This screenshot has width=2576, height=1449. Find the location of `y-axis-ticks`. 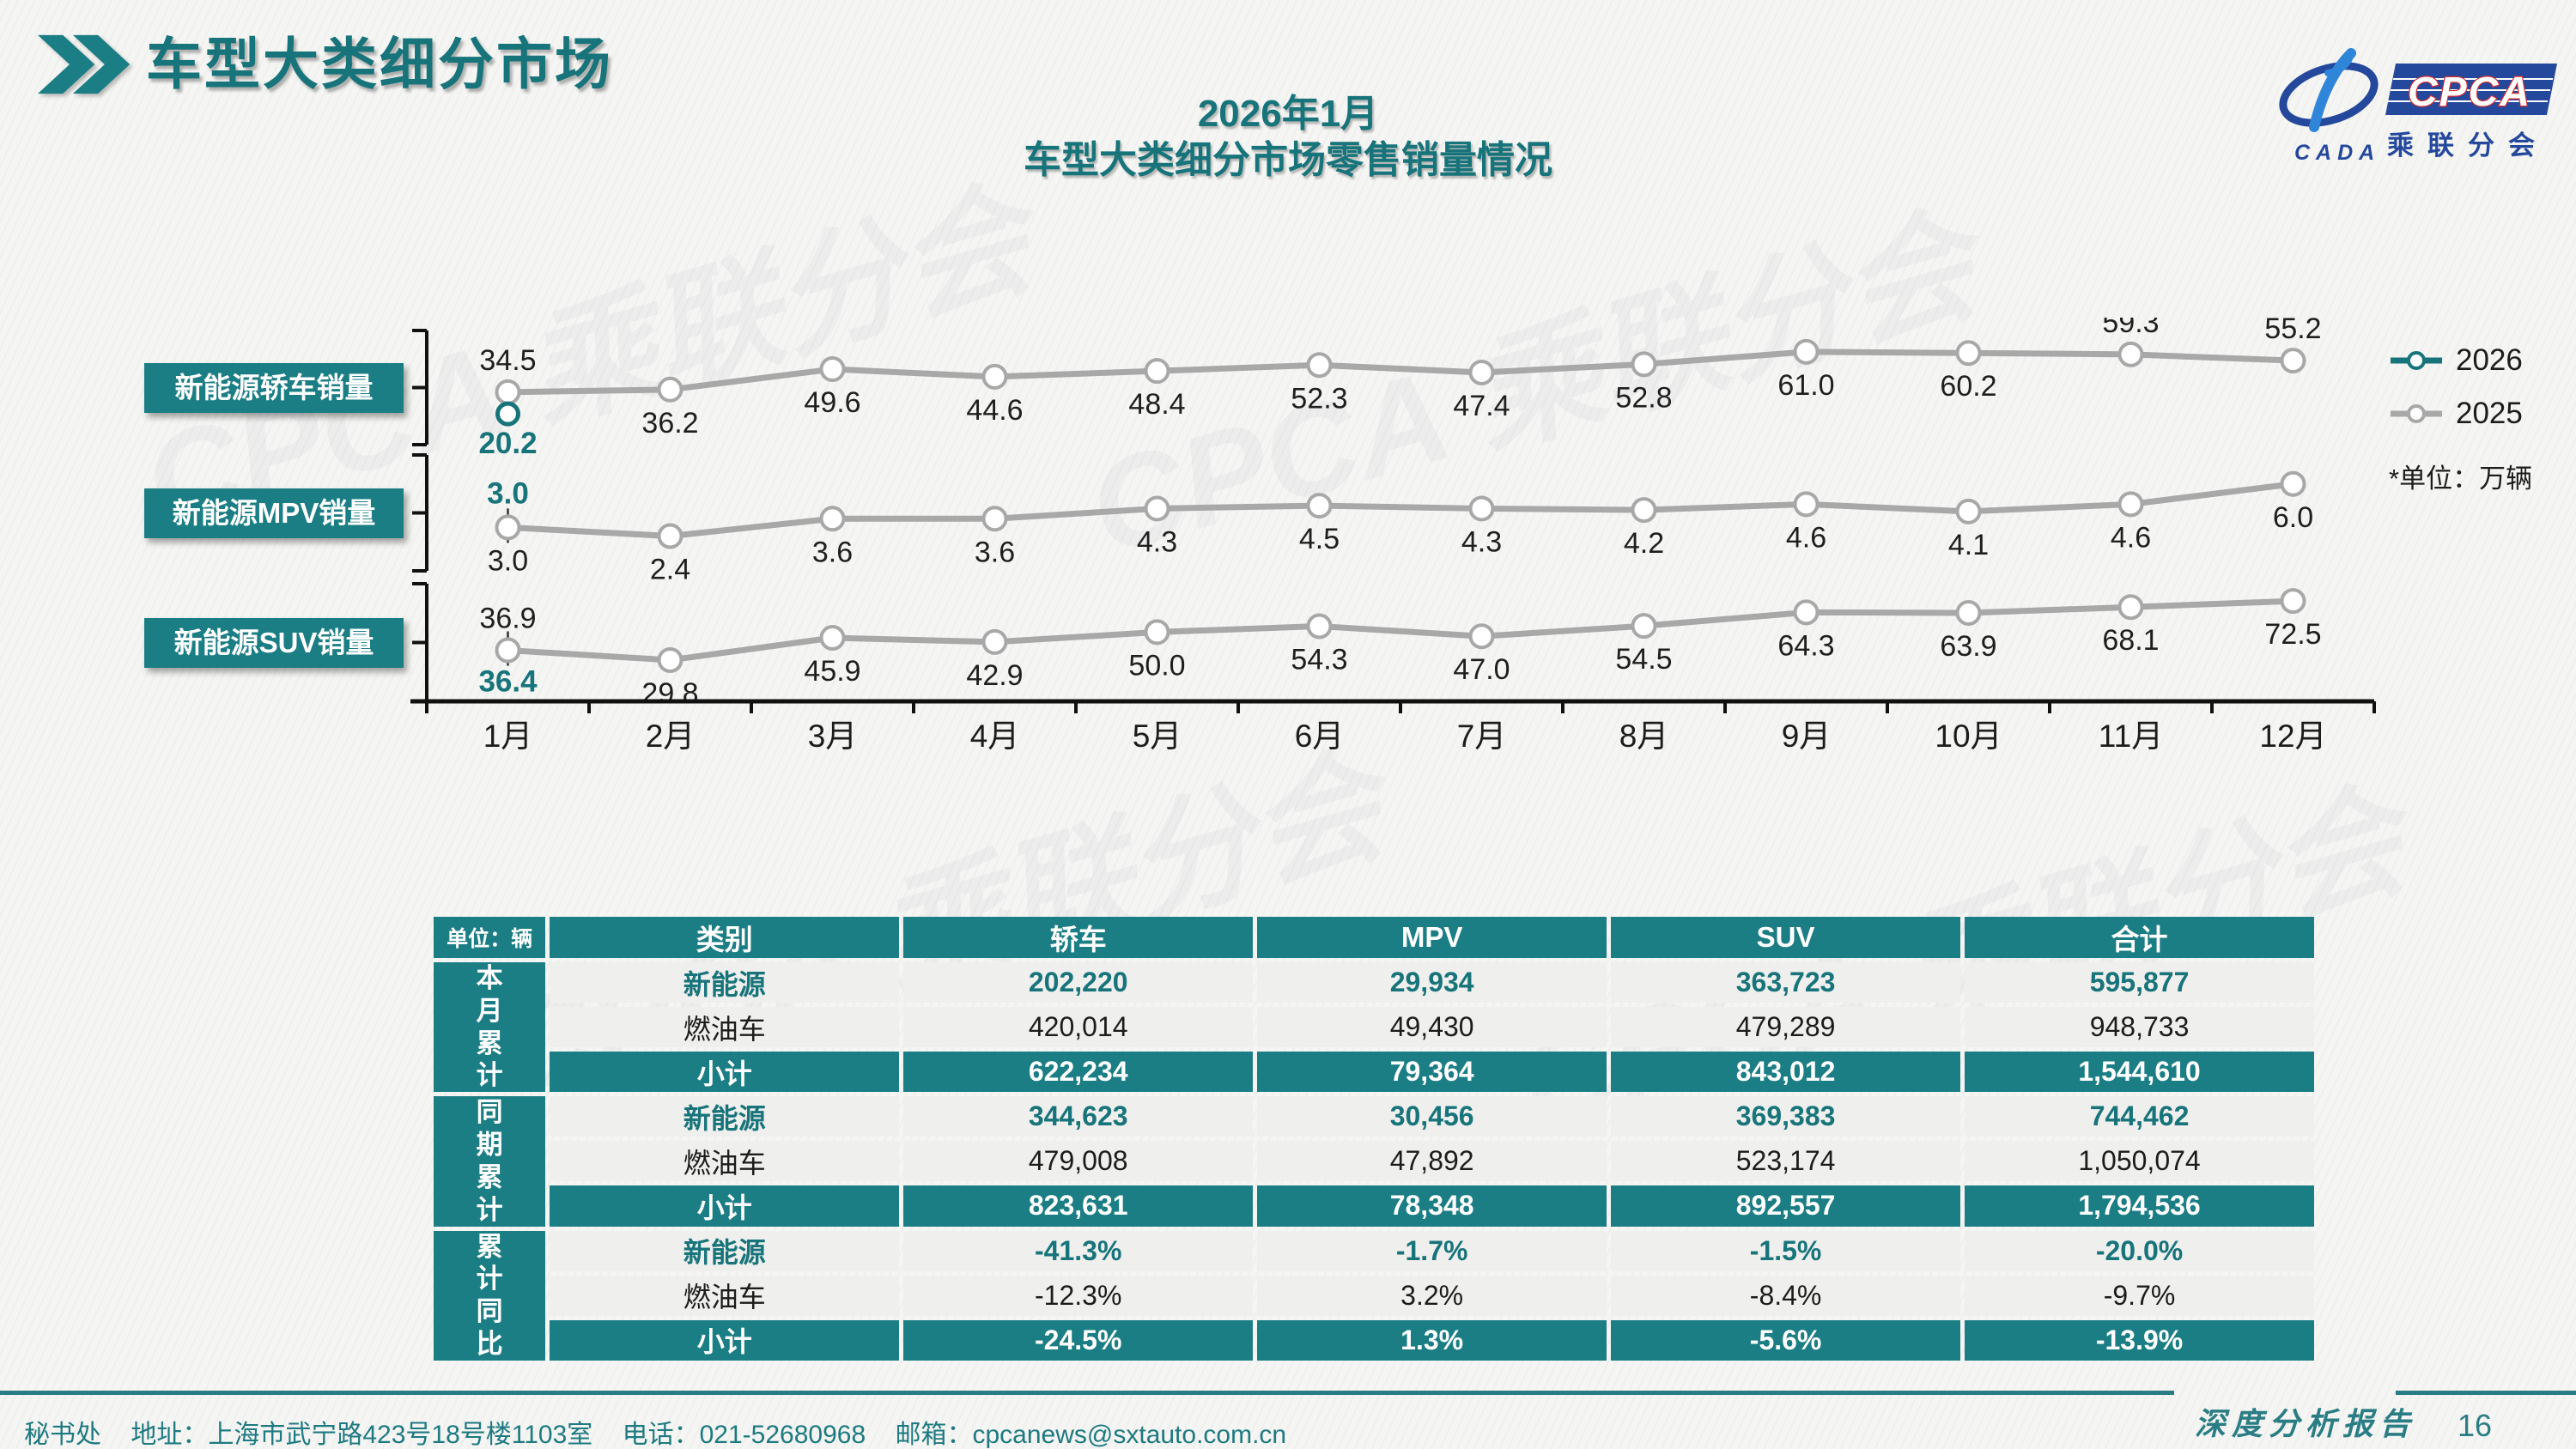

y-axis-ticks is located at coordinates (420, 387).